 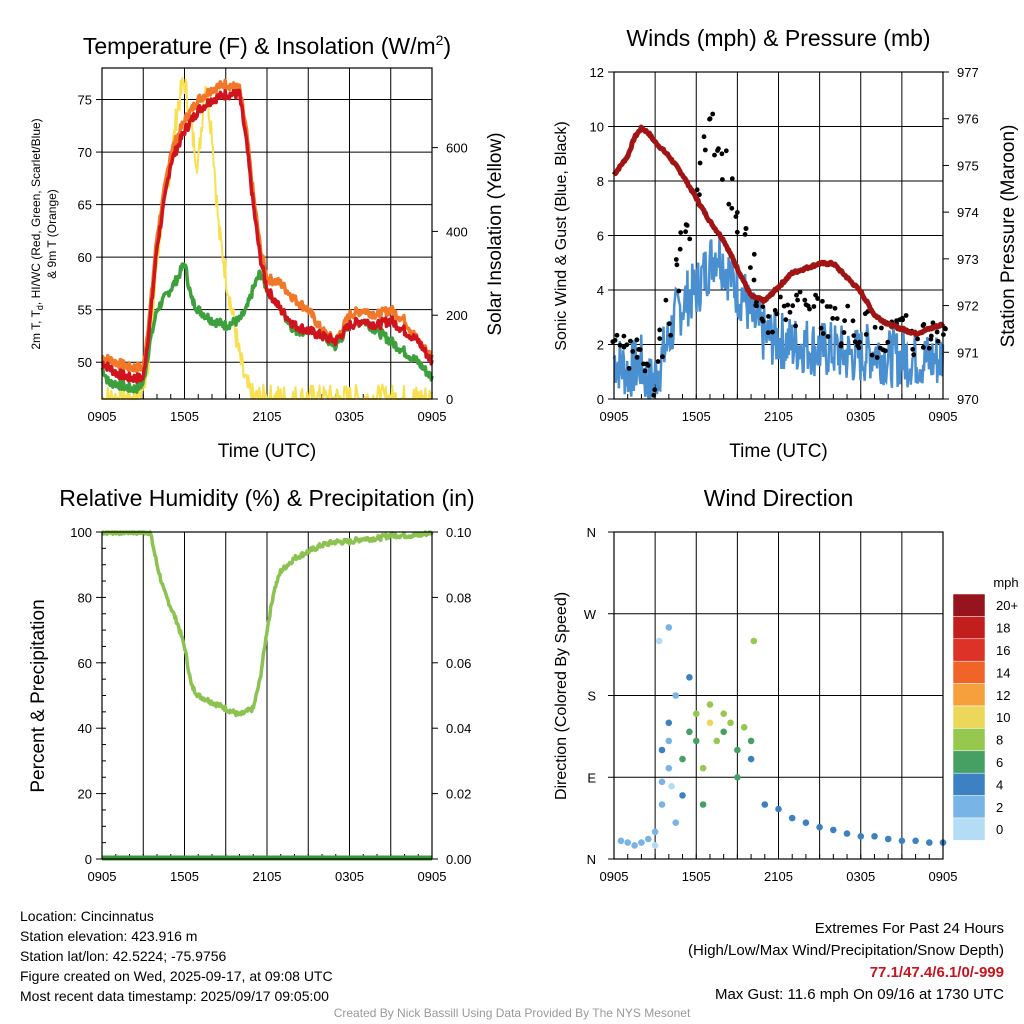 What do you see at coordinates (267, 624) in the screenshot?
I see `rh-series-line` at bounding box center [267, 624].